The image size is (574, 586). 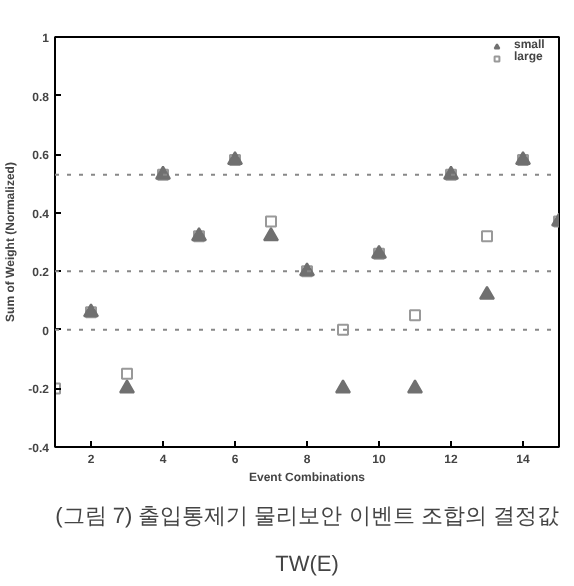 What do you see at coordinates (307, 541) in the screenshot?
I see `text: (그림 7) 출입통제기 물리보안 이벤트 조합의 결정값 TW(E)` at bounding box center [307, 541].